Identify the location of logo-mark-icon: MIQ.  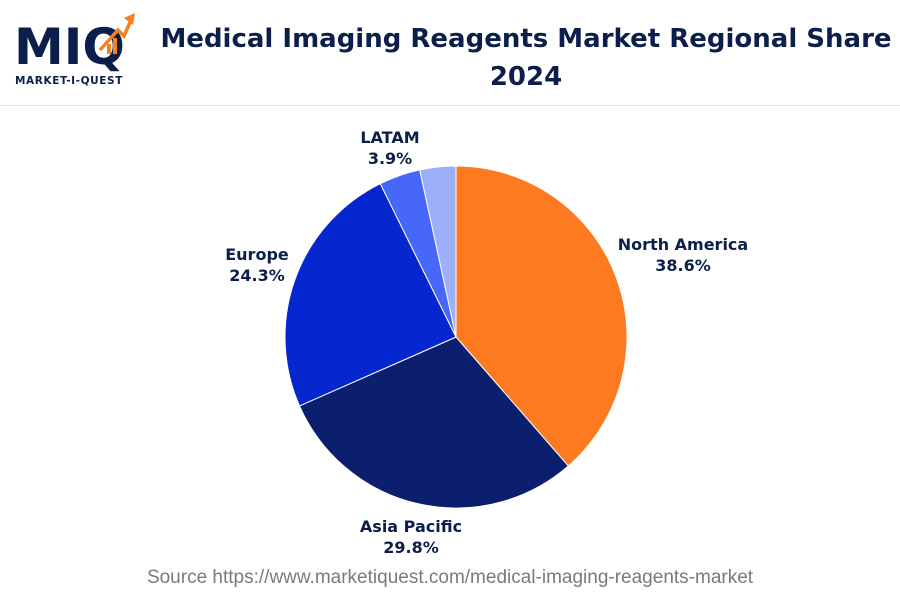
(74, 42).